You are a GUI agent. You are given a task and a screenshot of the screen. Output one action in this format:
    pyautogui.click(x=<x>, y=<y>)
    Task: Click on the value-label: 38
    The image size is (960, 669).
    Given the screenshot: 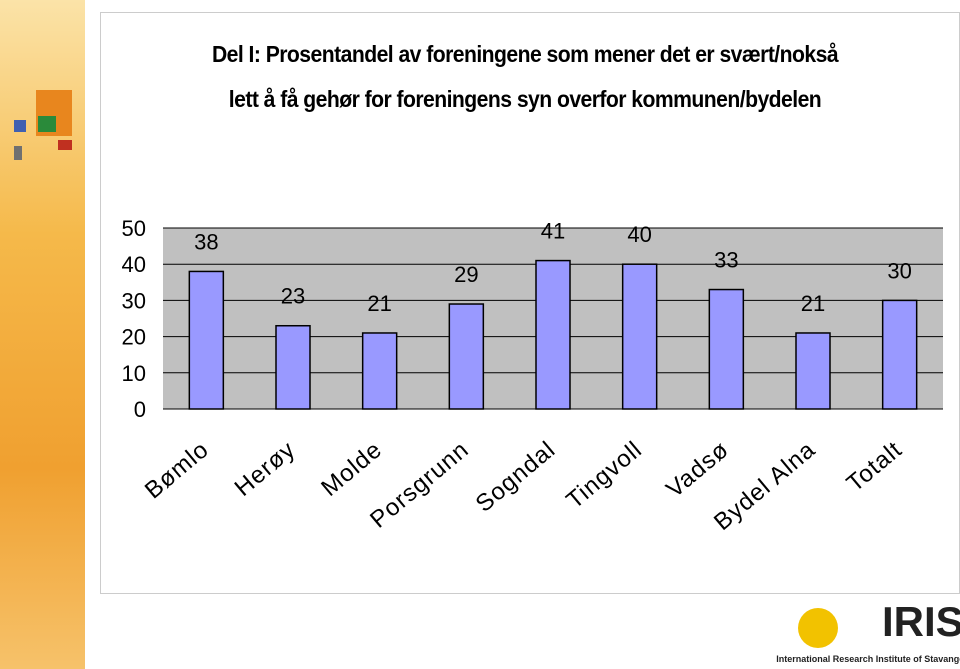 What is the action you would take?
    pyautogui.click(x=206, y=241)
    